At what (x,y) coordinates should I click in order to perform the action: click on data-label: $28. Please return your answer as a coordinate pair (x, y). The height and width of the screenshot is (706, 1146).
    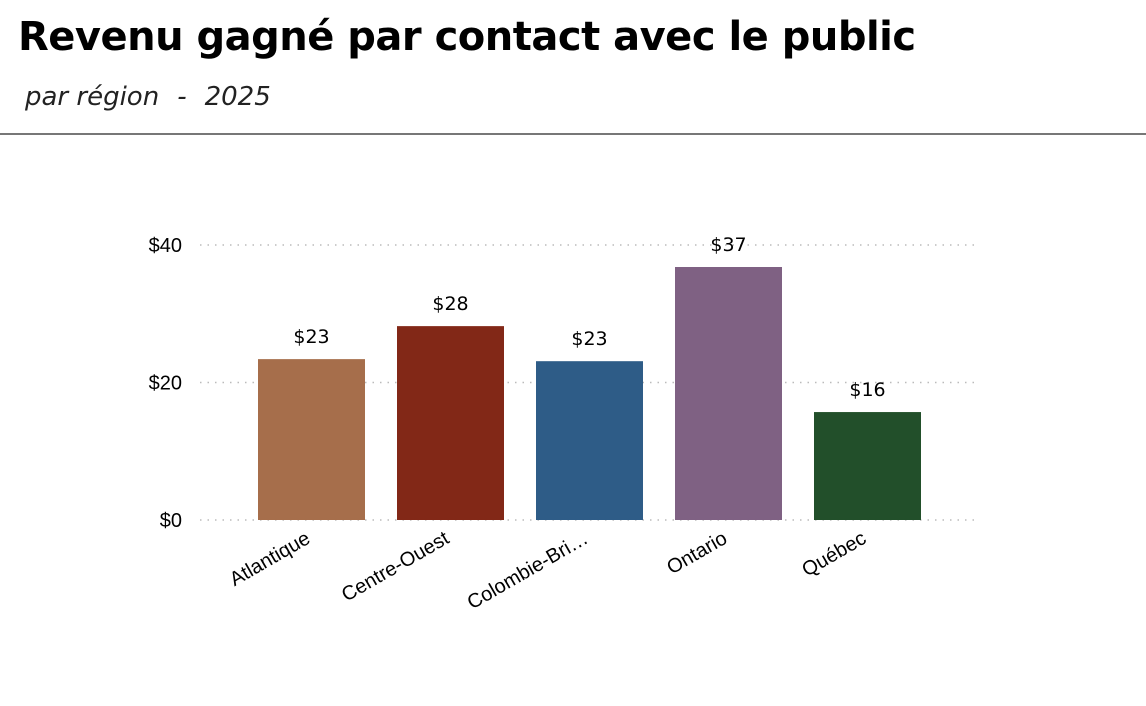
    Looking at the image, I should click on (450, 304).